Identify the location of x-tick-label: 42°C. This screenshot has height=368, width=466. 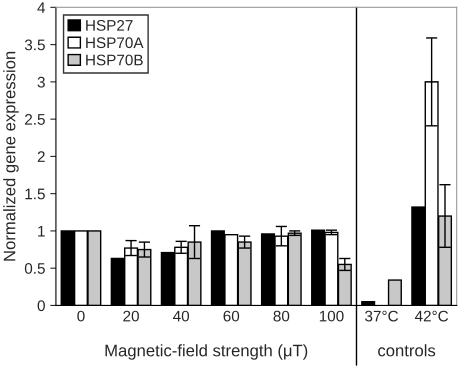
(431, 316).